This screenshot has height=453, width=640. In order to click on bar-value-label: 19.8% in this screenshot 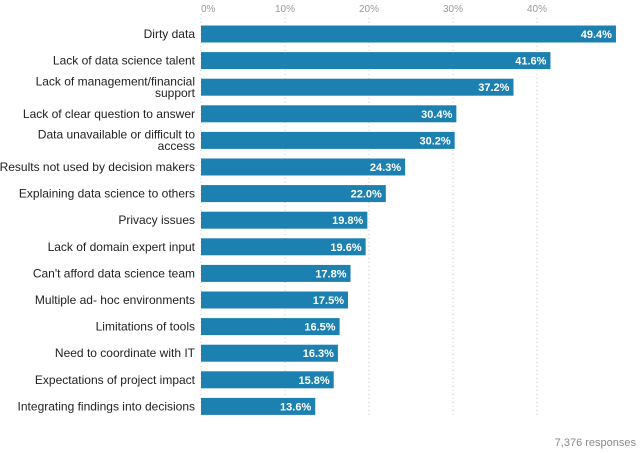, I will do `click(347, 221)`.